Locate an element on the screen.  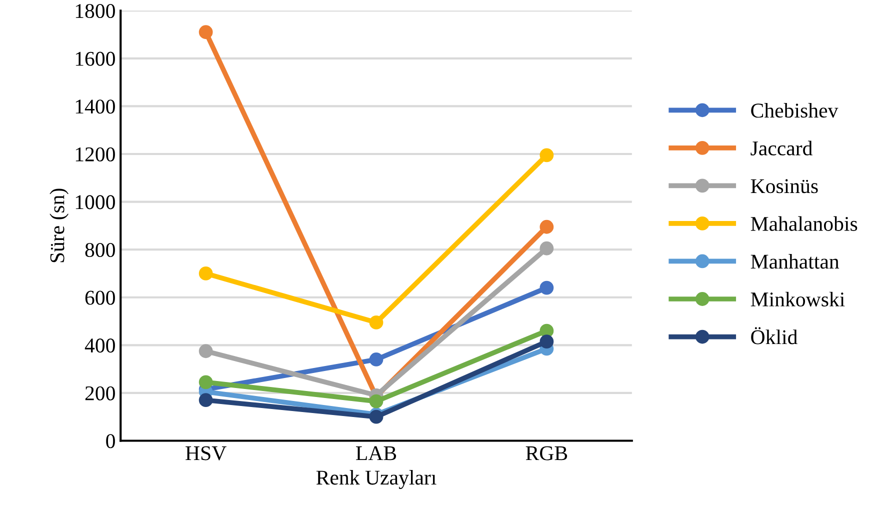
legend-label: Jaccard is located at coordinates (781, 148).